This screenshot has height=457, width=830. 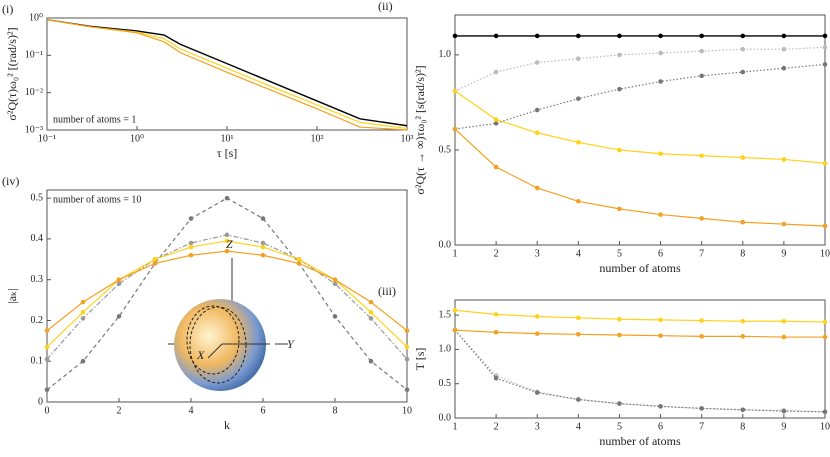 What do you see at coordinates (317, 138) in the screenshot?
I see `x-tick-label: 10²` at bounding box center [317, 138].